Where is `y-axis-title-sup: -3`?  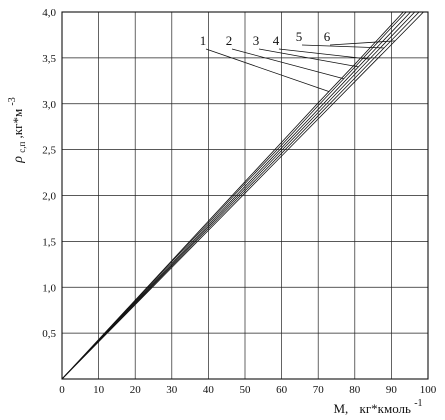 y-axis-title-sup: -3 is located at coordinates (12, 101).